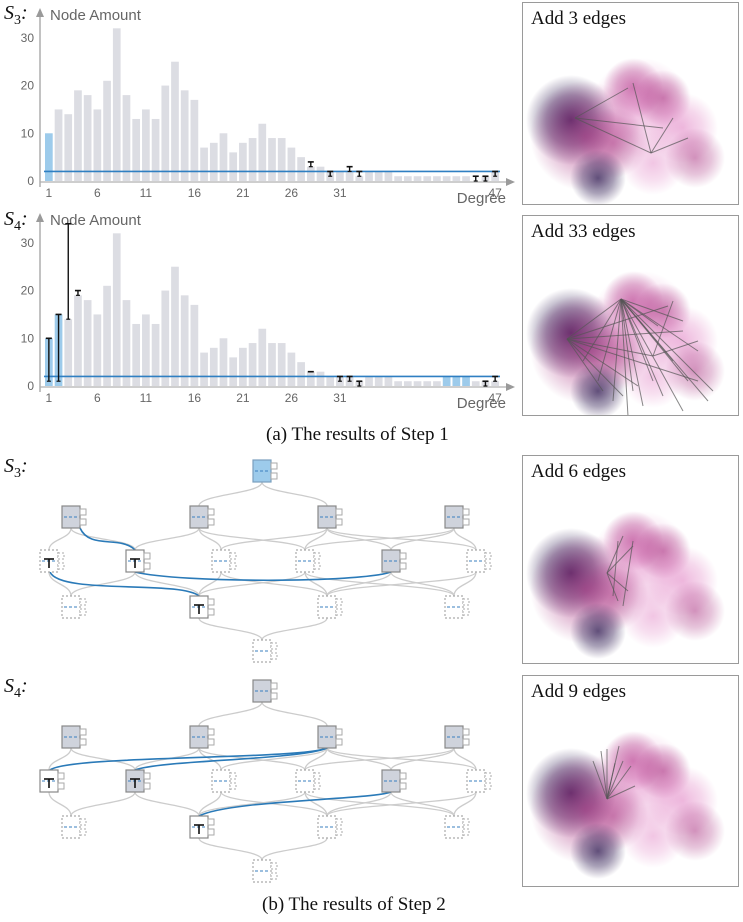 The height and width of the screenshot is (922, 743). What do you see at coordinates (195, 398) in the screenshot?
I see `x-tick-label: 16` at bounding box center [195, 398].